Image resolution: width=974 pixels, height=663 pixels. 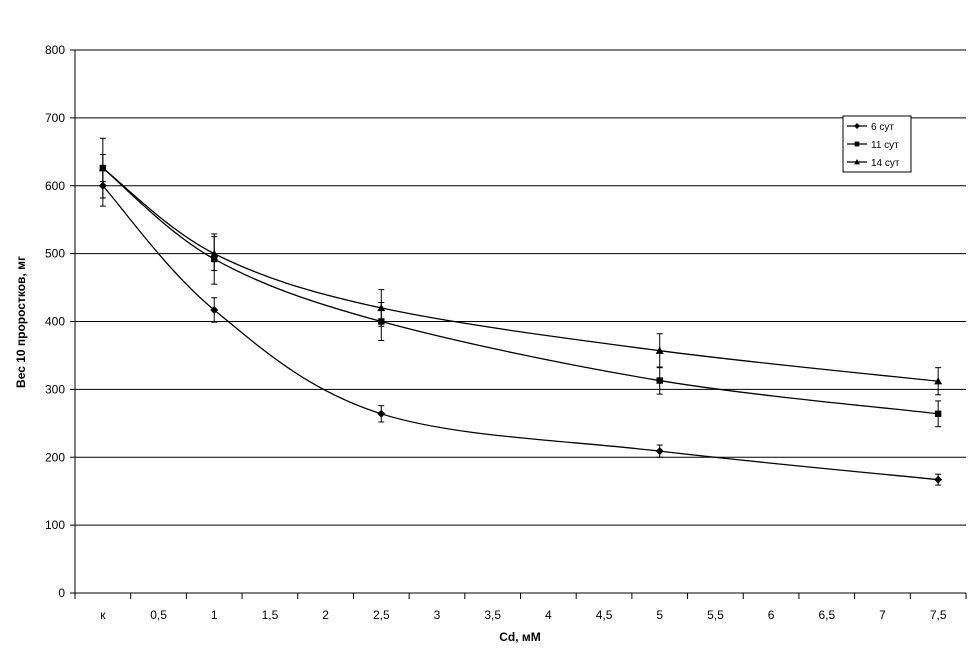 What do you see at coordinates (55, 389) in the screenshot?
I see `y-tick-label: 300` at bounding box center [55, 389].